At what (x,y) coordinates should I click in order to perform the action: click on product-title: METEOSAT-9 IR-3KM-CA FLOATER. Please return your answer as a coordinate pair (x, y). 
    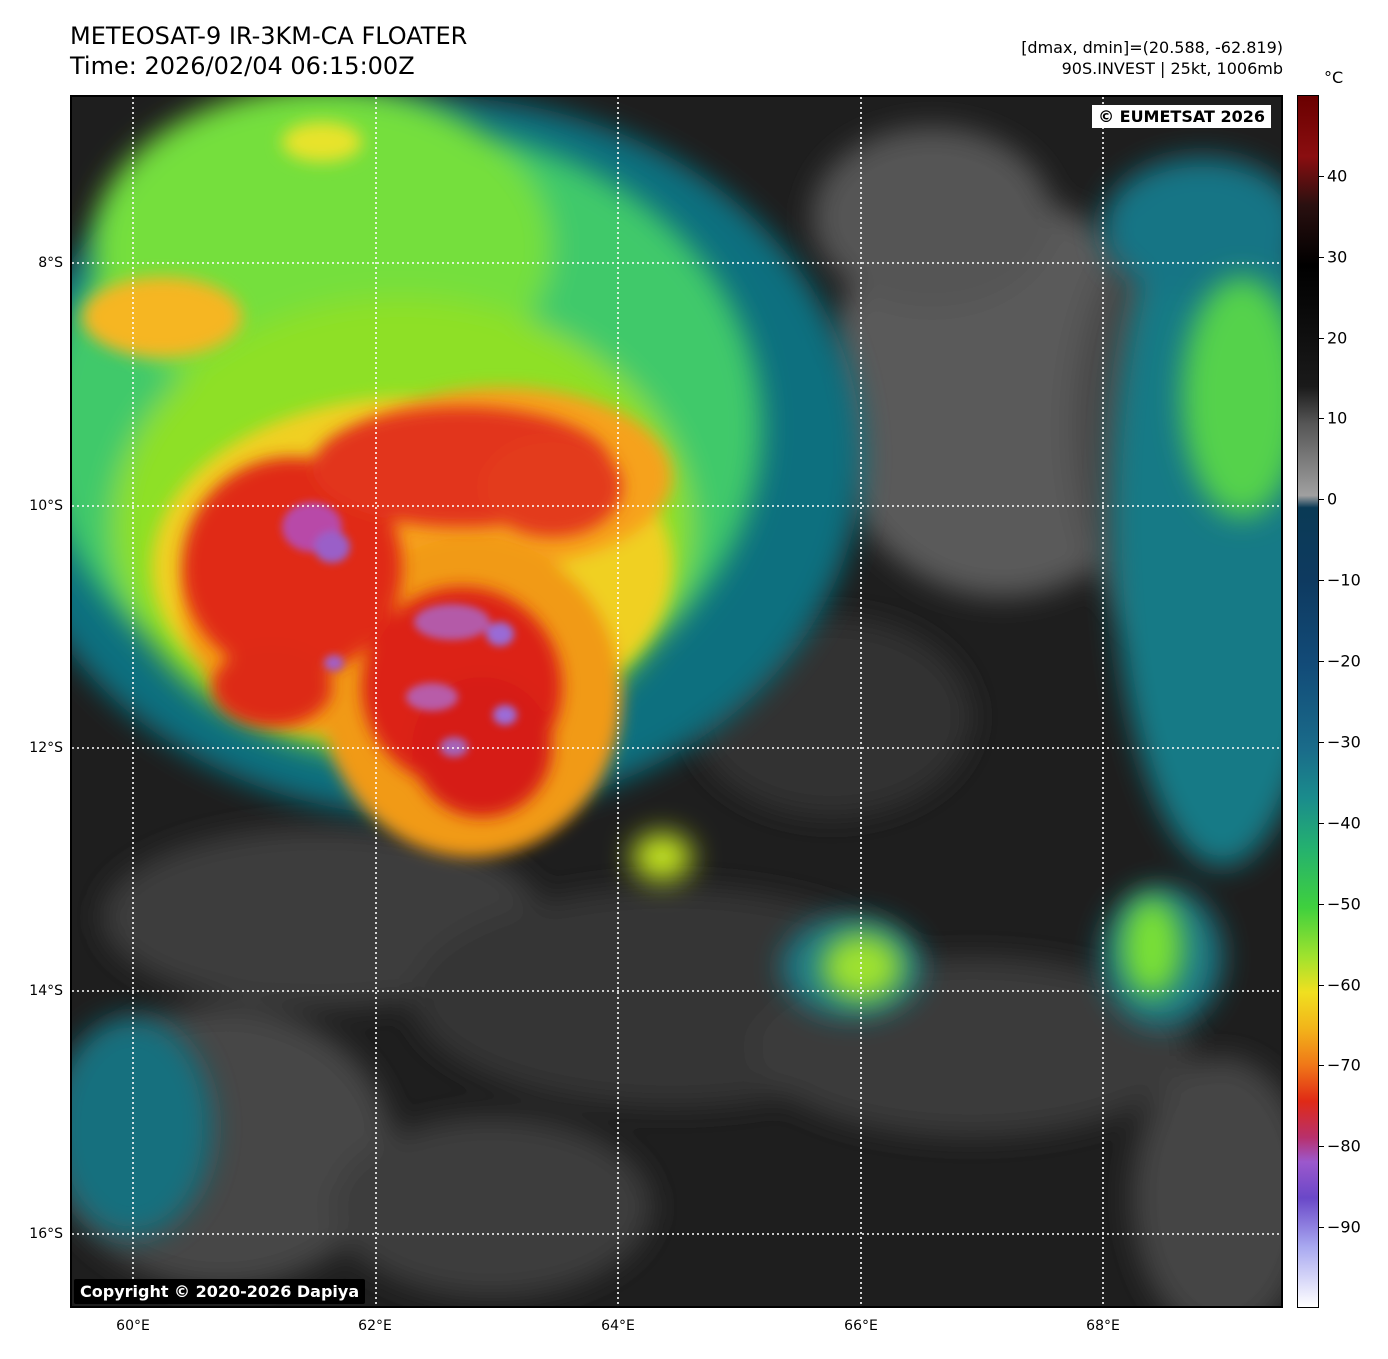
    Looking at the image, I should click on (269, 36).